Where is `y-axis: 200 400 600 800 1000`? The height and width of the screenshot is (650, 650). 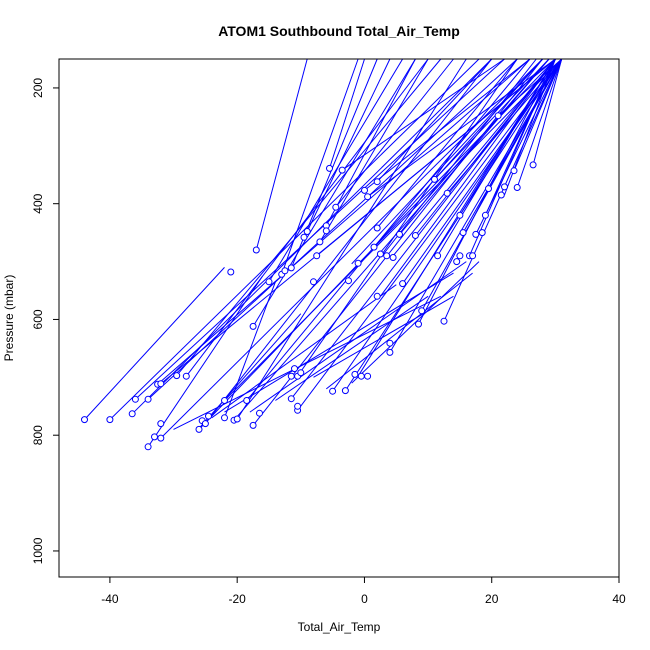 y-axis: 200 400 600 800 1000 is located at coordinates (45, 321).